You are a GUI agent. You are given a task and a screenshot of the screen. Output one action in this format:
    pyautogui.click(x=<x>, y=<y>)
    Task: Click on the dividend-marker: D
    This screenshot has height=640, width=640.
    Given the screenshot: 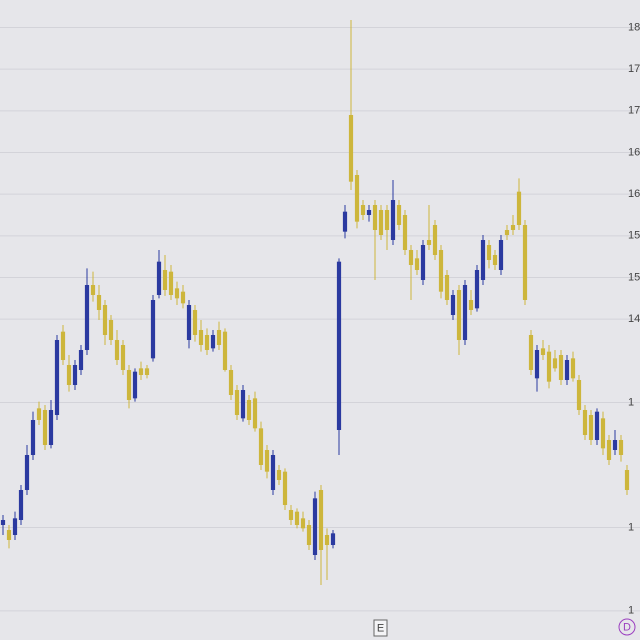 What is the action you would take?
    pyautogui.click(x=627, y=627)
    